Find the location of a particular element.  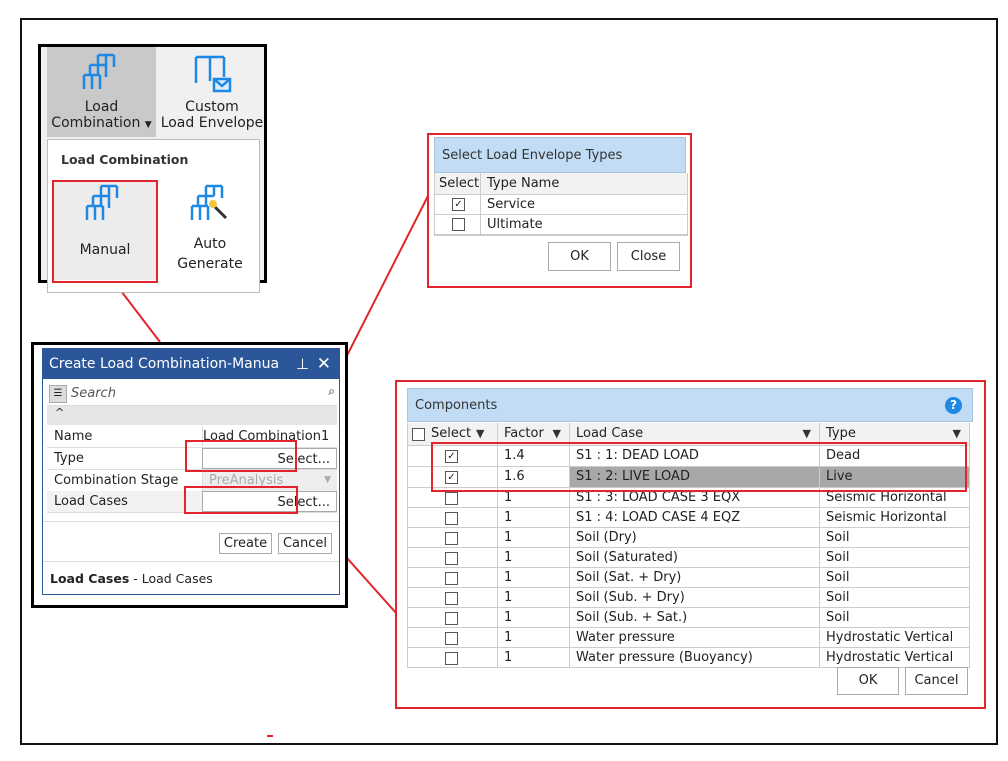

ultimate-checkbox is located at coordinates (458, 224).